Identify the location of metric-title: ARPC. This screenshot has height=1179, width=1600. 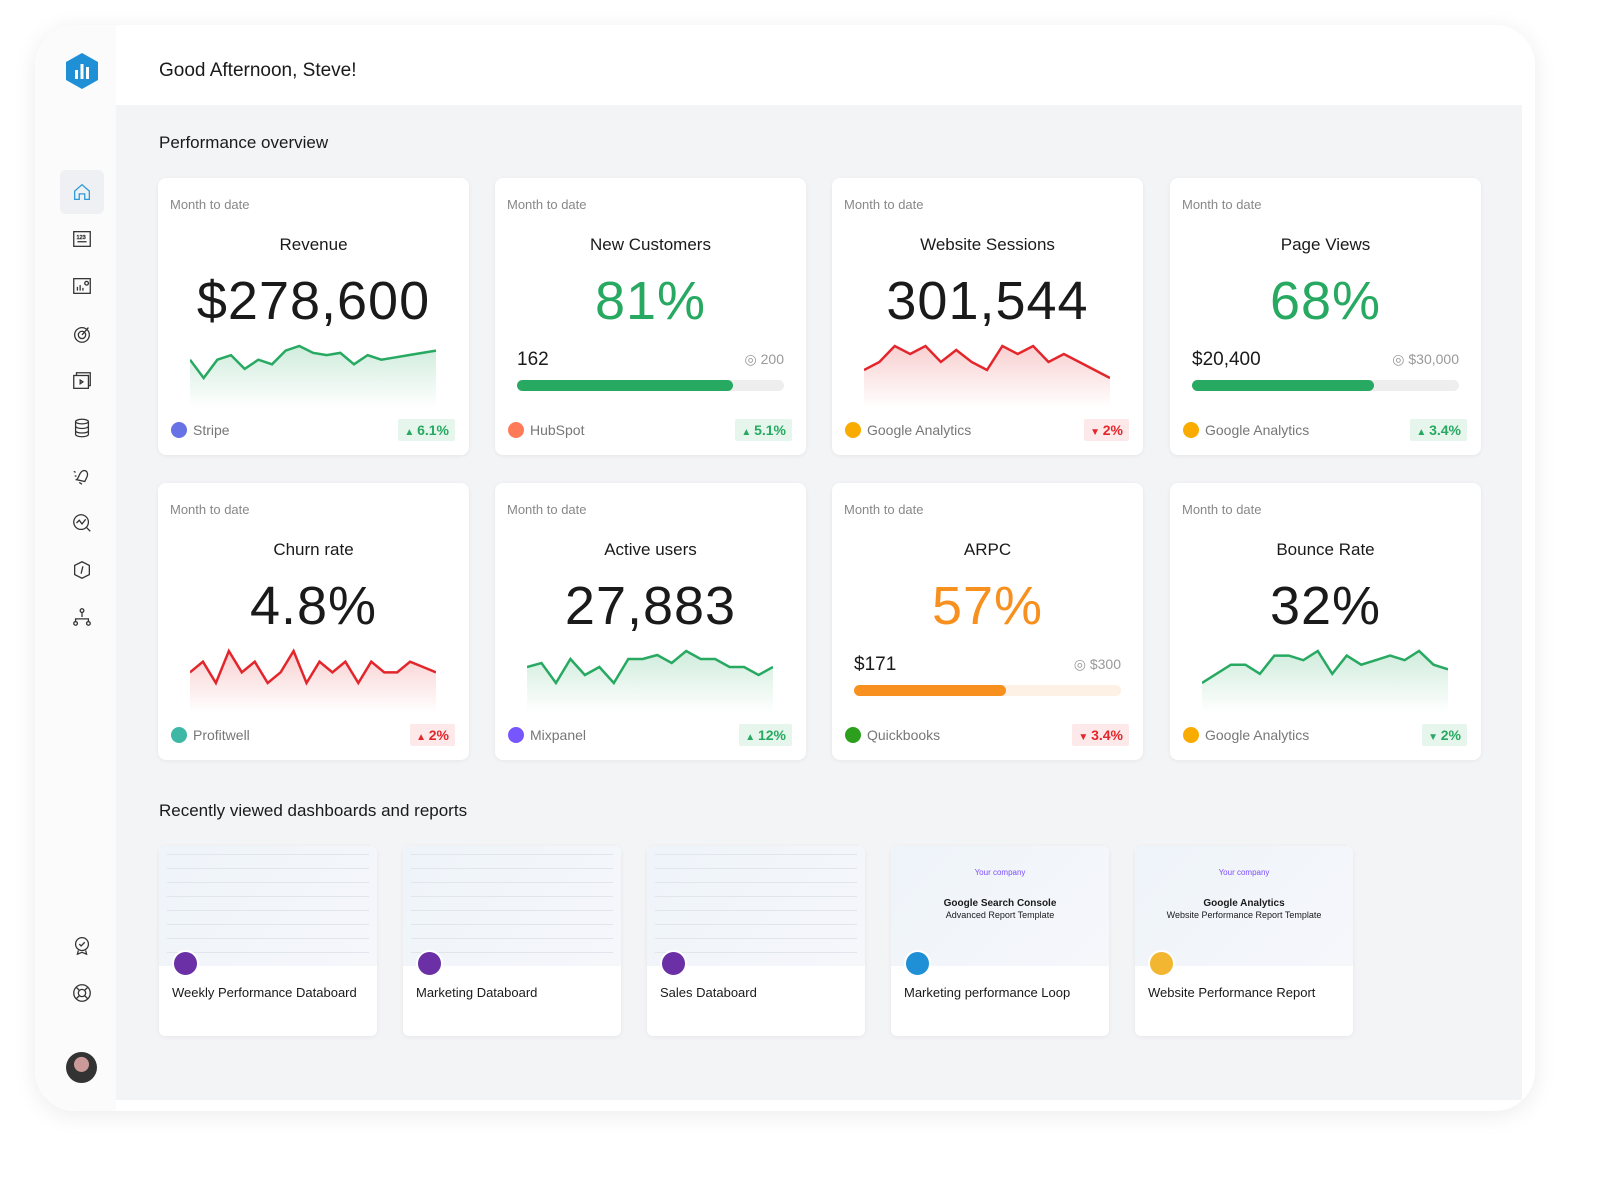
(987, 549).